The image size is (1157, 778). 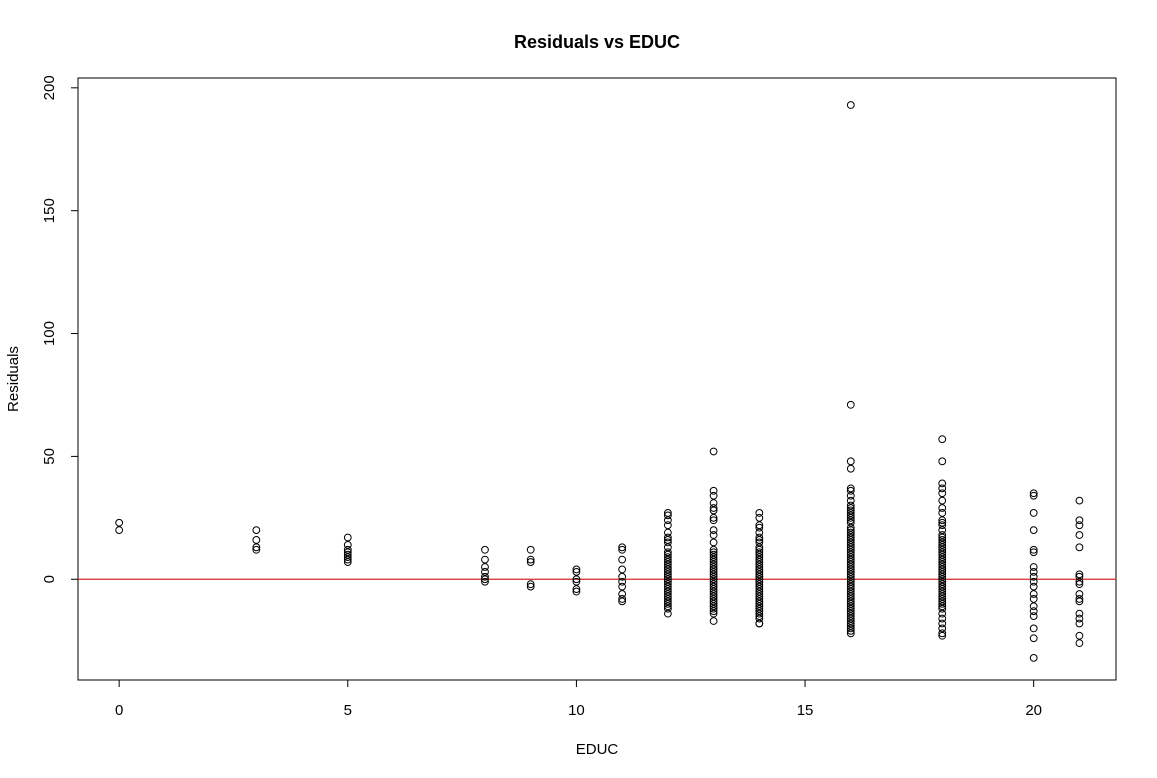 What do you see at coordinates (578, 699) in the screenshot?
I see `x-axis: 0 5 10 15 20` at bounding box center [578, 699].